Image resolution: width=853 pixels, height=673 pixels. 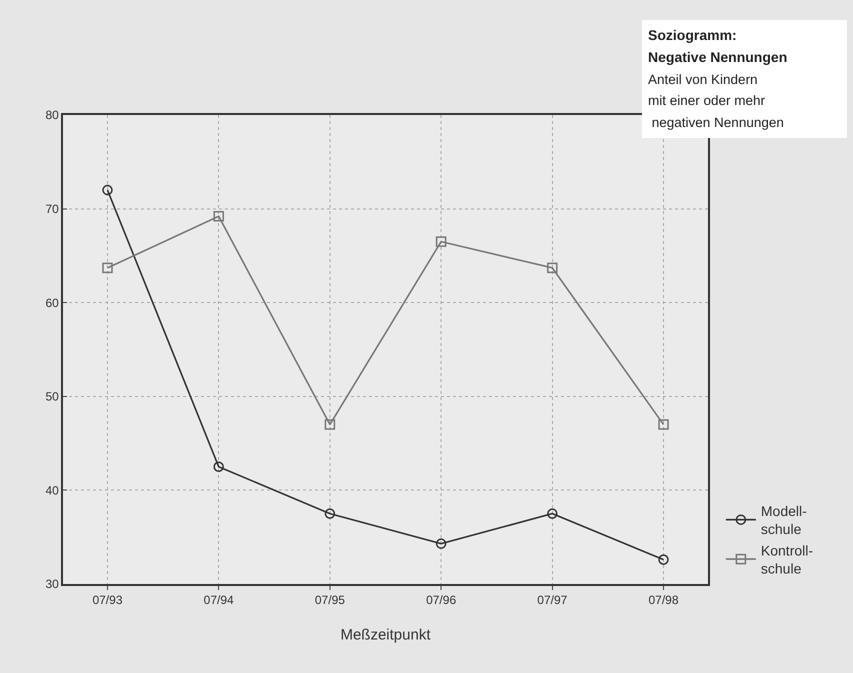 I want to click on y-tick-label: 70, so click(x=52, y=209).